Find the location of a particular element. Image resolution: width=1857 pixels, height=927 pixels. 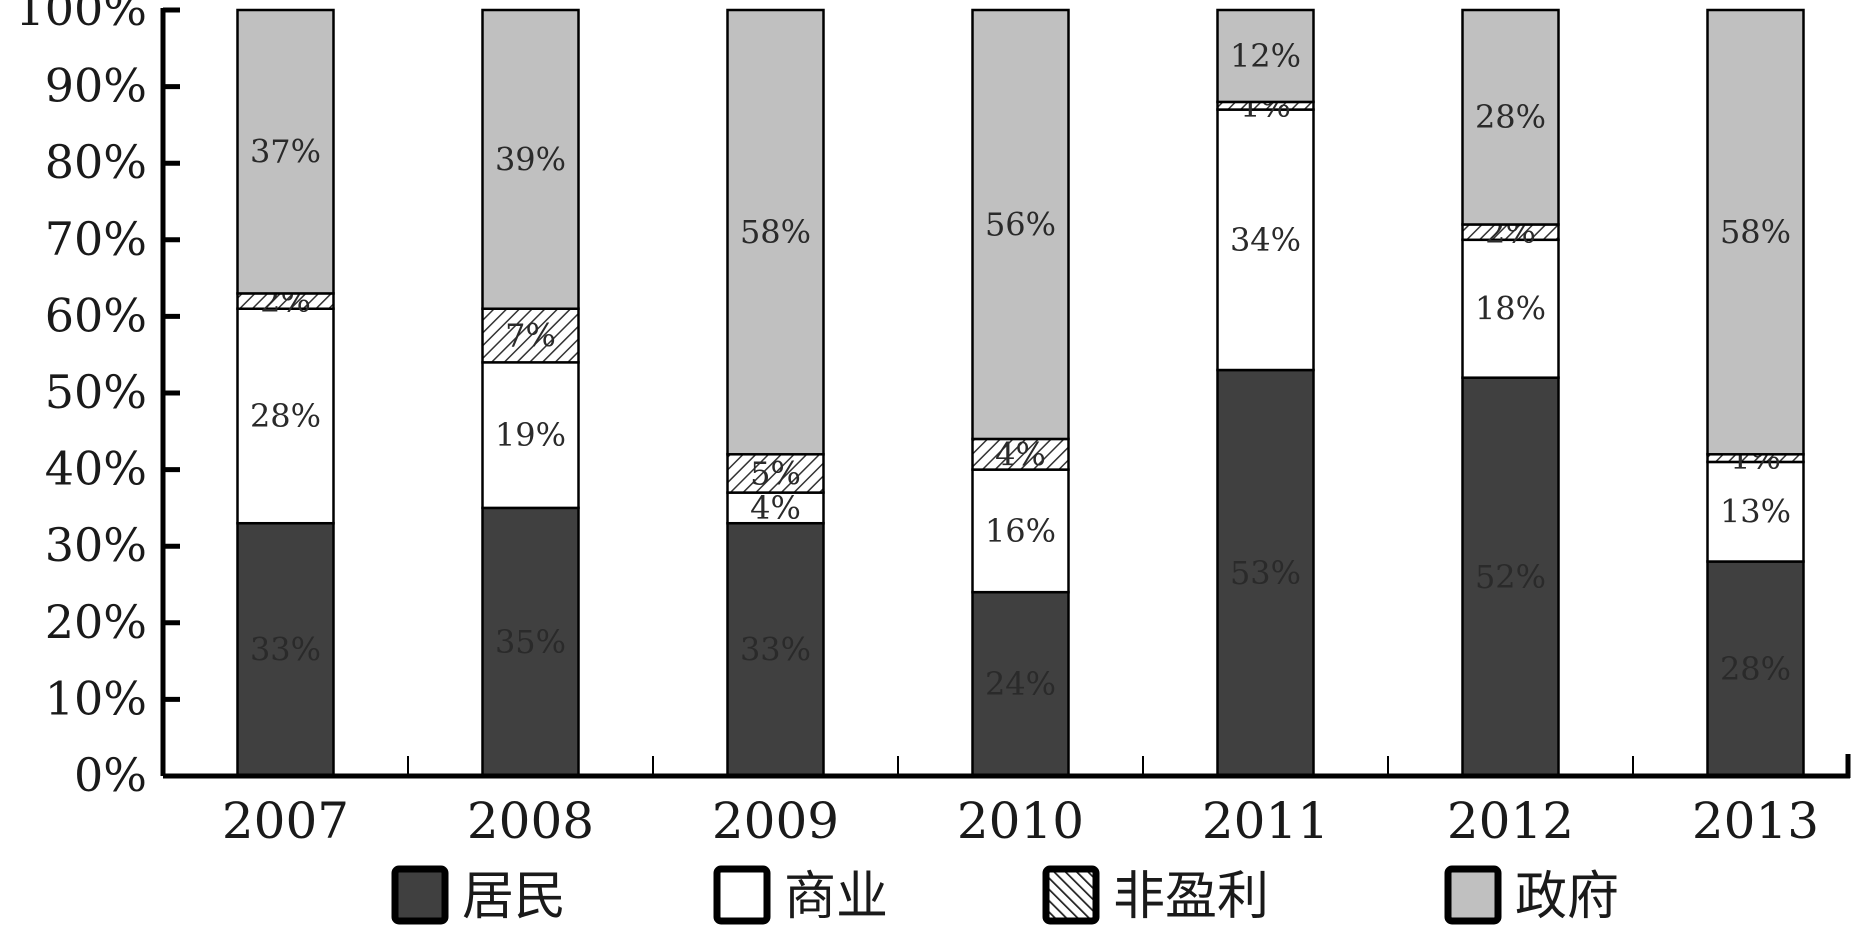

x-tick-label: 2012 is located at coordinates (1510, 821).